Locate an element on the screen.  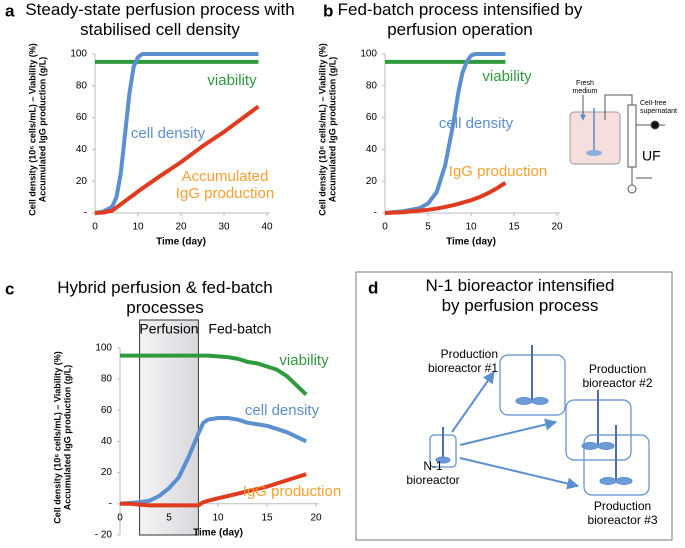
schematic-label: UF is located at coordinates (651, 156).